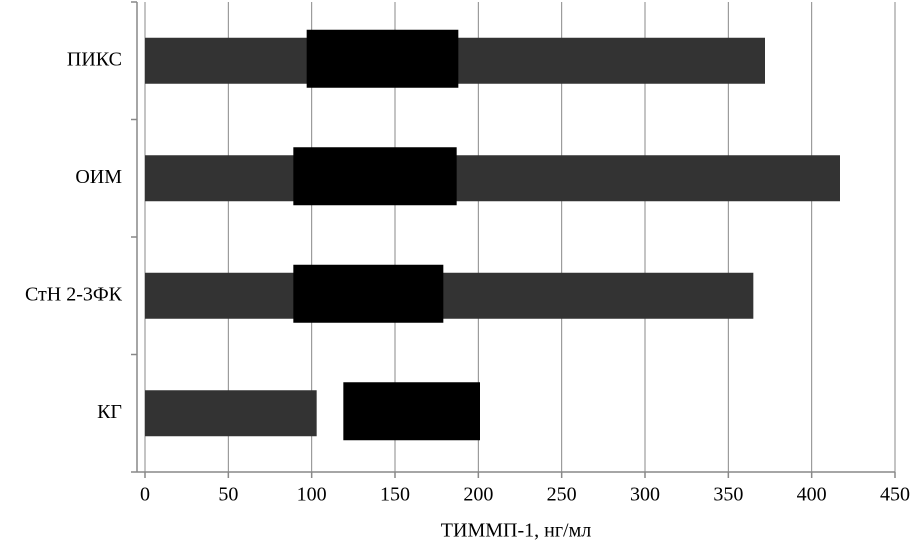 The height and width of the screenshot is (544, 911). What do you see at coordinates (145, 495) in the screenshot?
I see `x-tick-label: 0` at bounding box center [145, 495].